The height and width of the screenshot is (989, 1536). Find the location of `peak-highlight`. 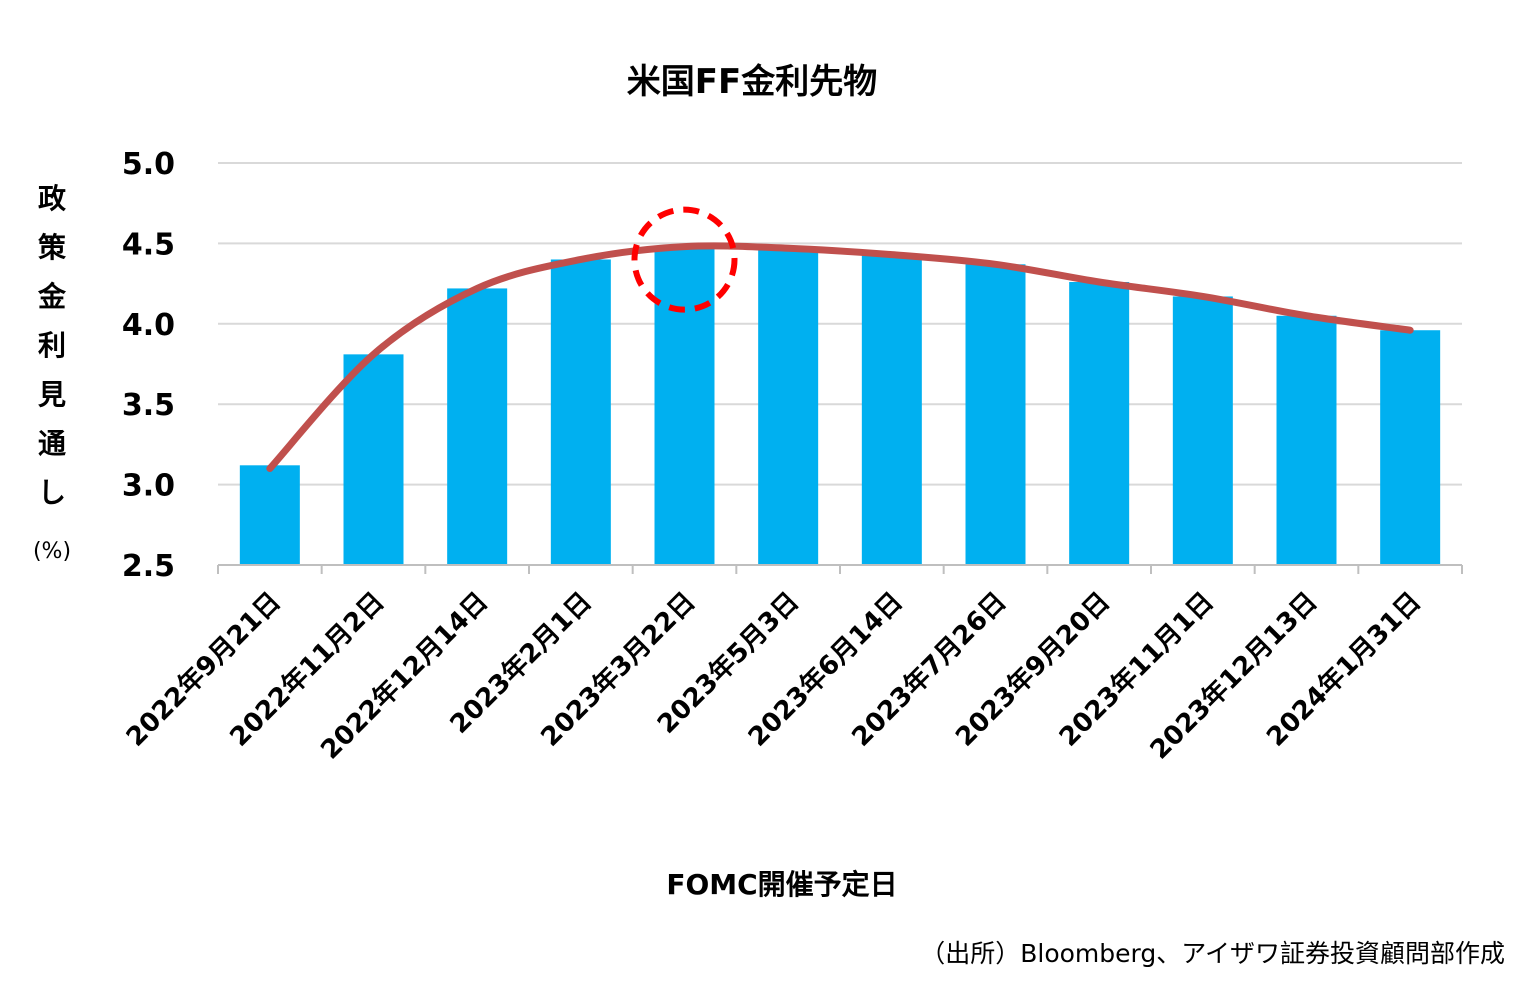

peak-highlight is located at coordinates (684, 259).